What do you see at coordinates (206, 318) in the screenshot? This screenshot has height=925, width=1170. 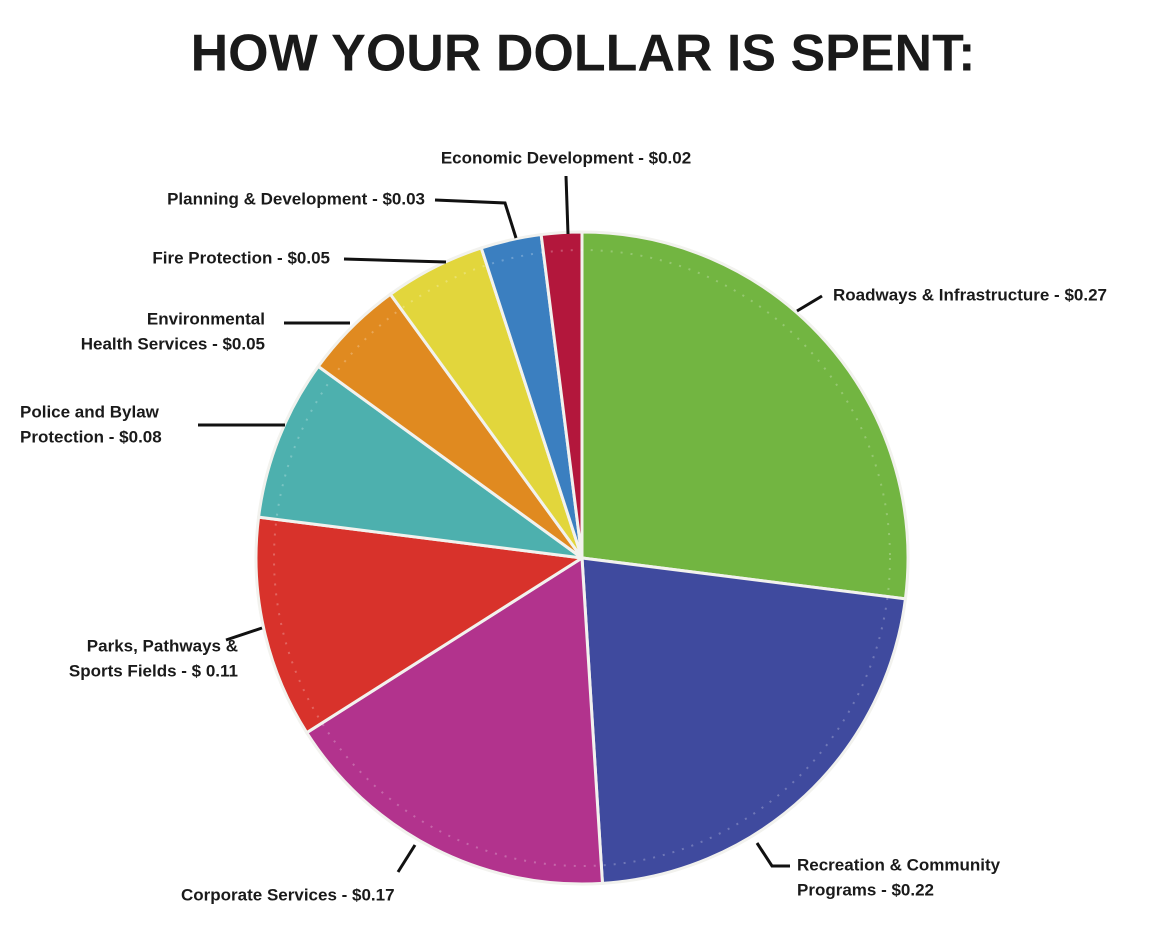 I see `slice-label: Environmental` at bounding box center [206, 318].